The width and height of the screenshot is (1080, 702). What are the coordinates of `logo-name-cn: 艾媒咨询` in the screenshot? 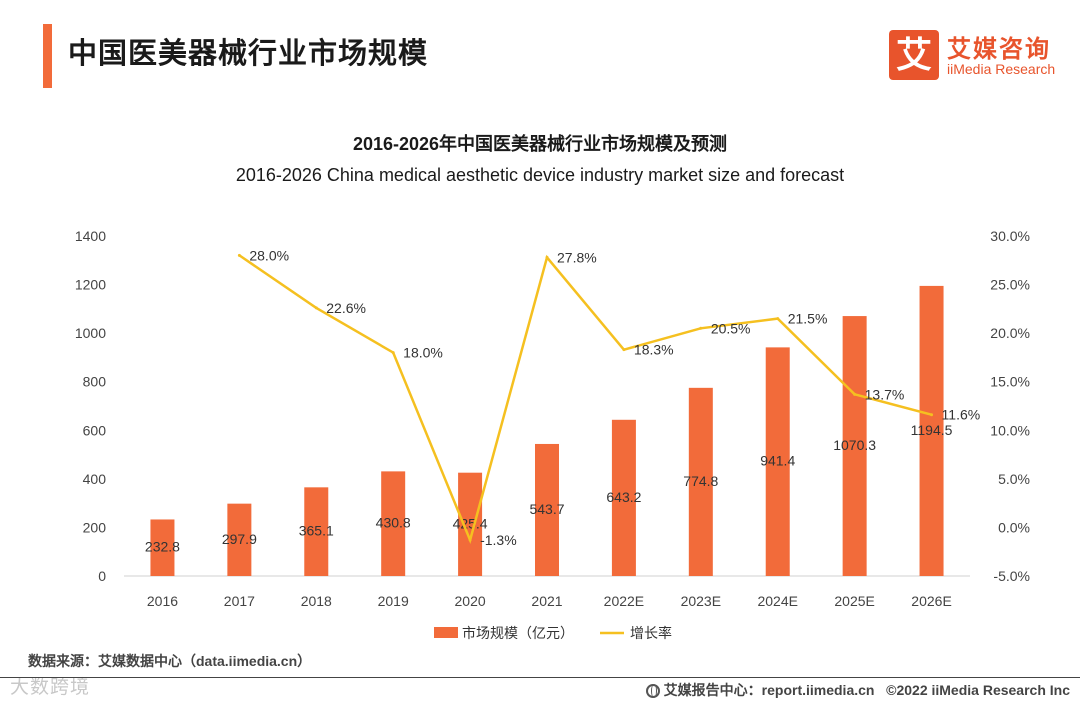 It's located at (999, 49).